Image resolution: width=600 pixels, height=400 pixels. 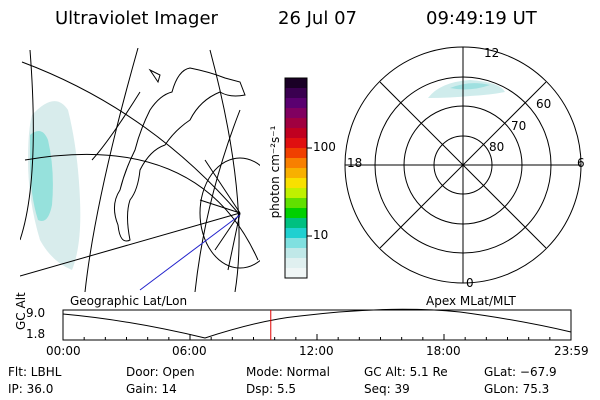 I want to click on info-ip: IP: 36.0, so click(x=31, y=389).